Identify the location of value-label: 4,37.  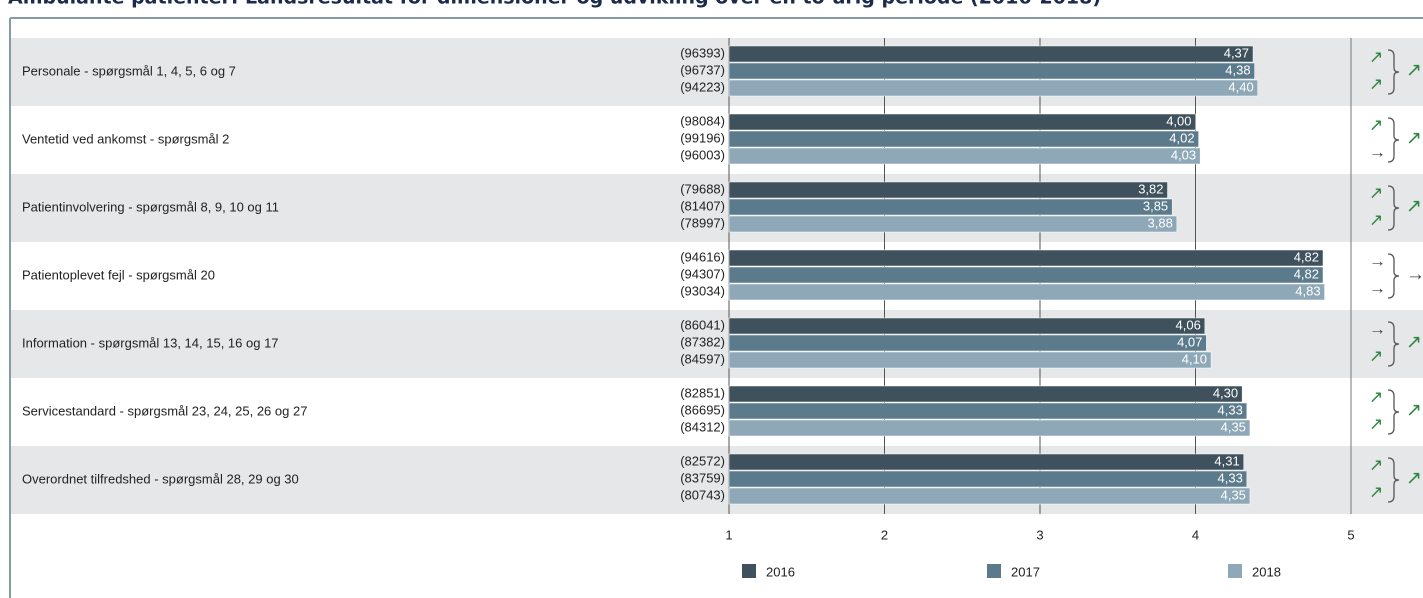
(1236, 52).